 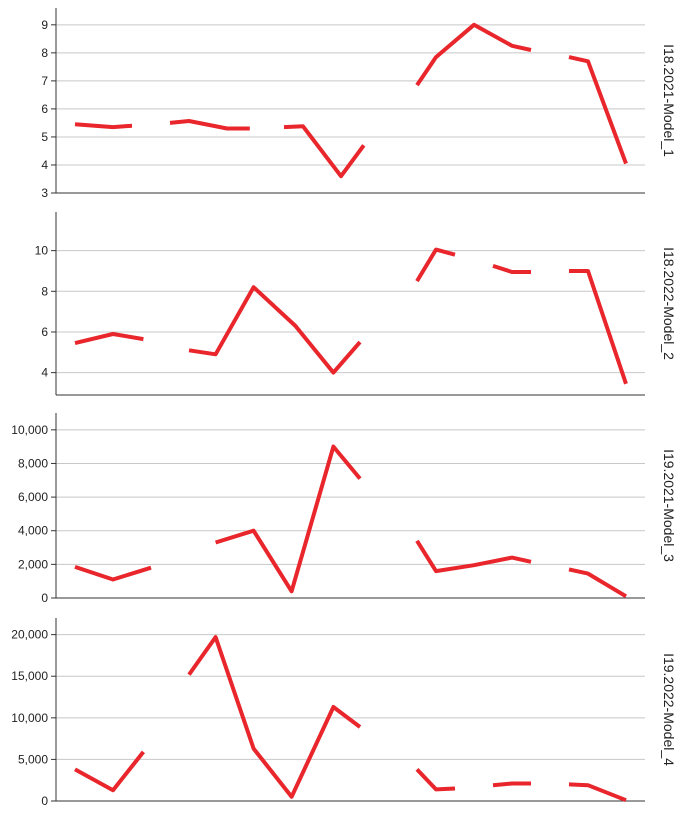 I want to click on y-tick-label: 9, so click(x=44, y=25).